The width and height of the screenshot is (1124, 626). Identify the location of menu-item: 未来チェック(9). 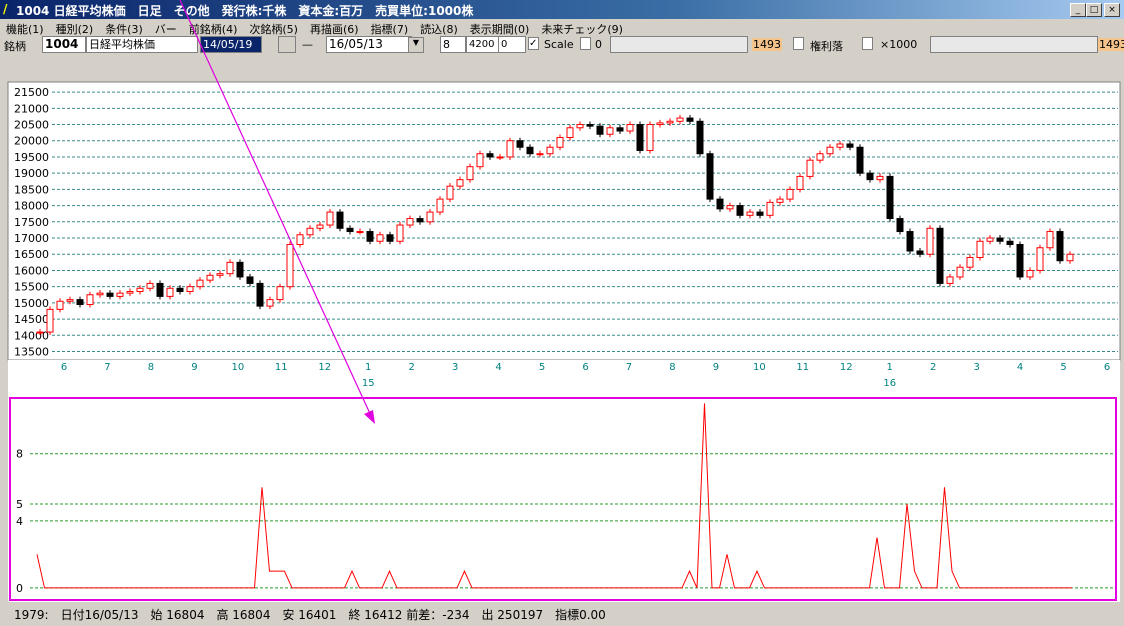
(582, 29).